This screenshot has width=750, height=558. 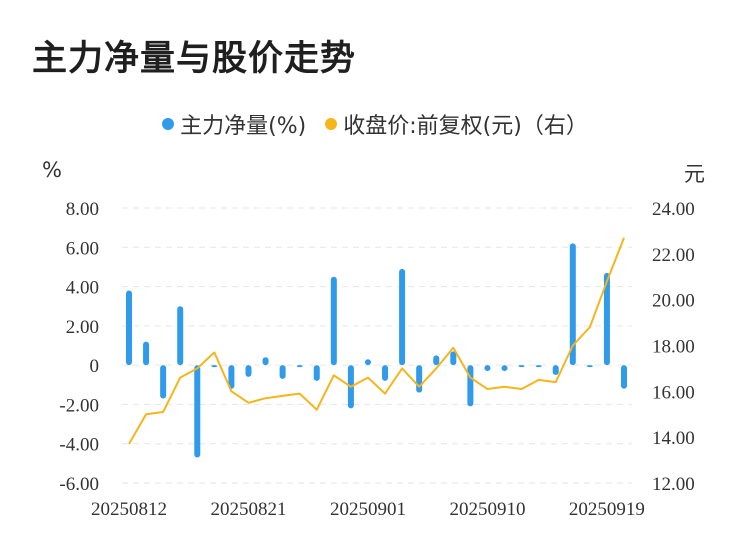 What do you see at coordinates (95, 366) in the screenshot?
I see `y-left-tick-label: 0` at bounding box center [95, 366].